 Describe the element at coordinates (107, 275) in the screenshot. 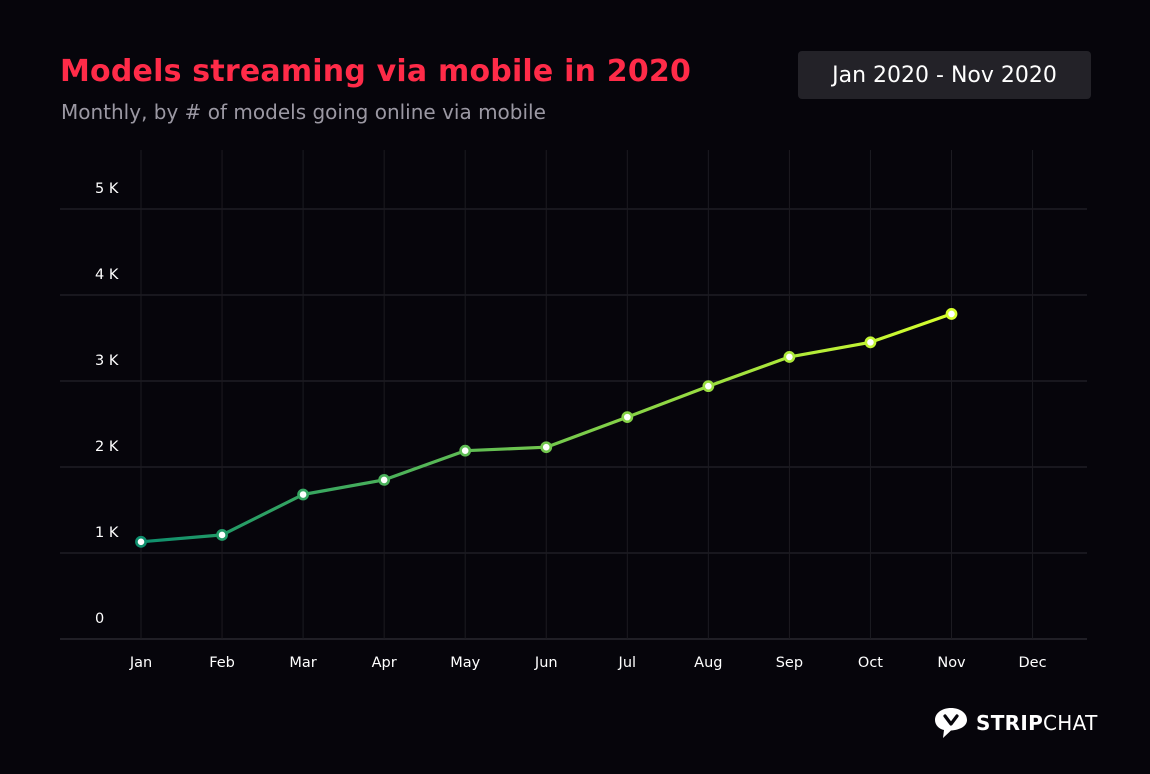

I see `y-tick-label: 4 K` at that location.